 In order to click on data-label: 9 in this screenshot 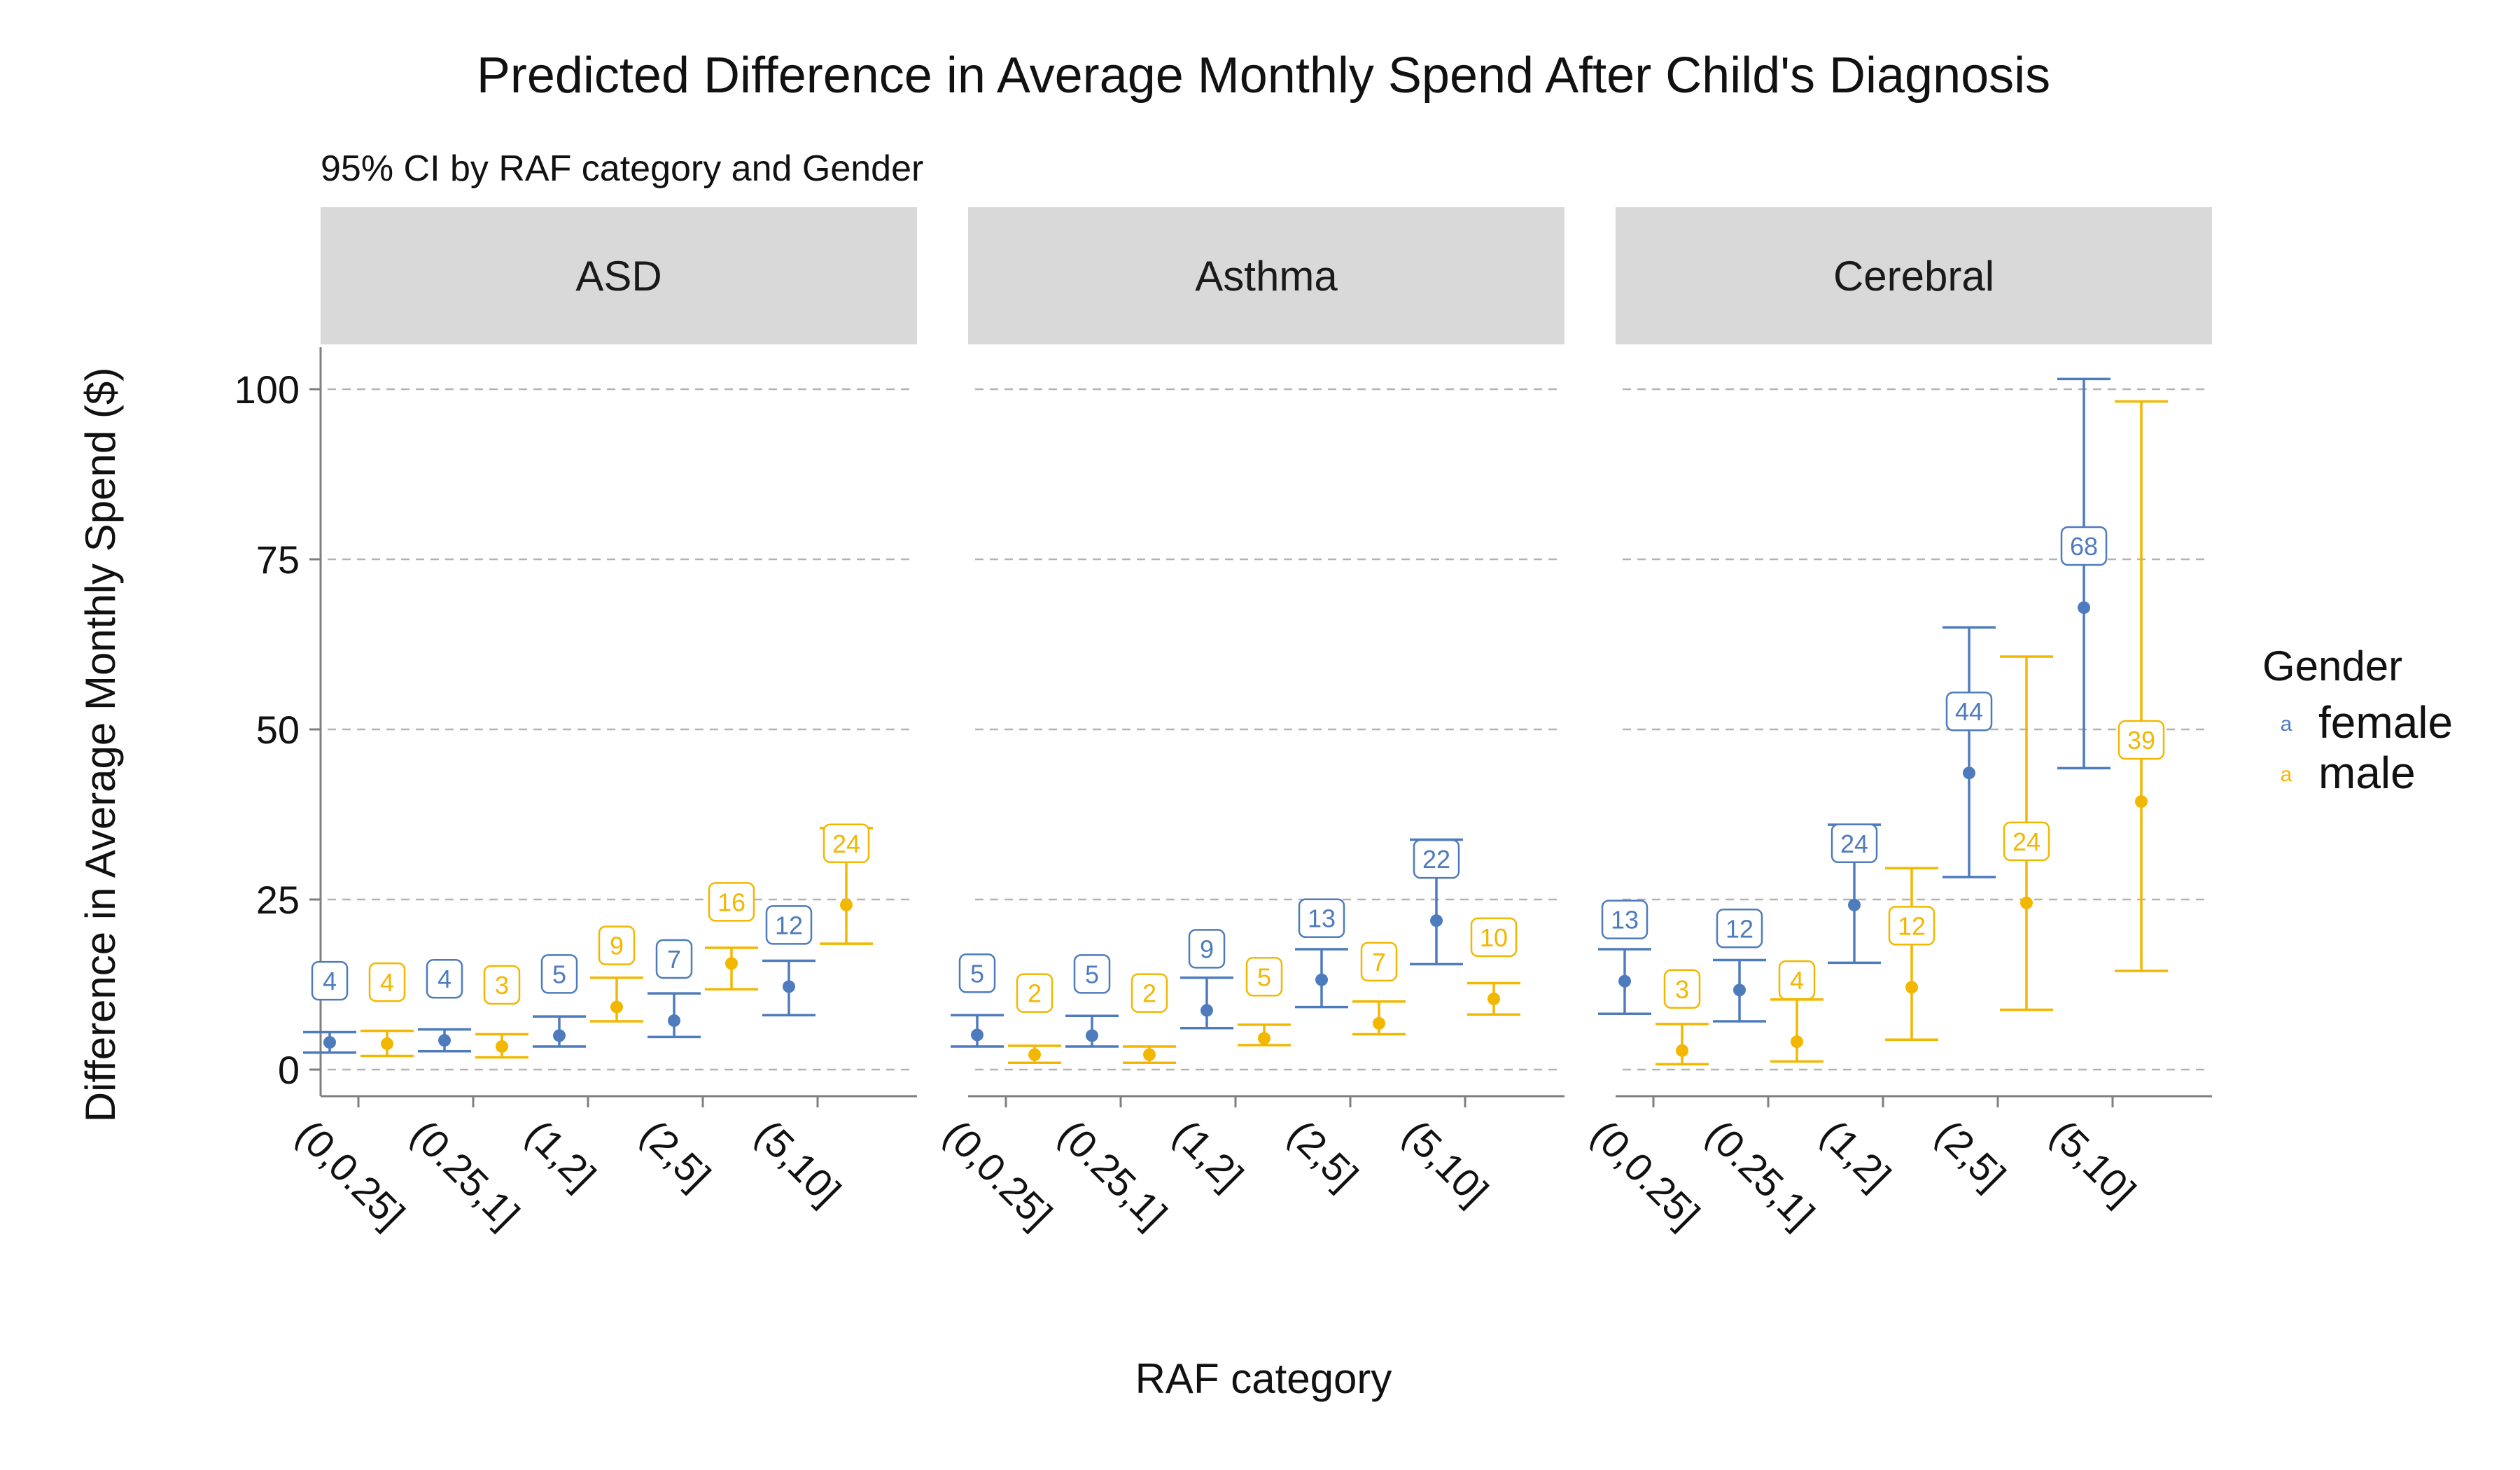, I will do `click(617, 946)`.